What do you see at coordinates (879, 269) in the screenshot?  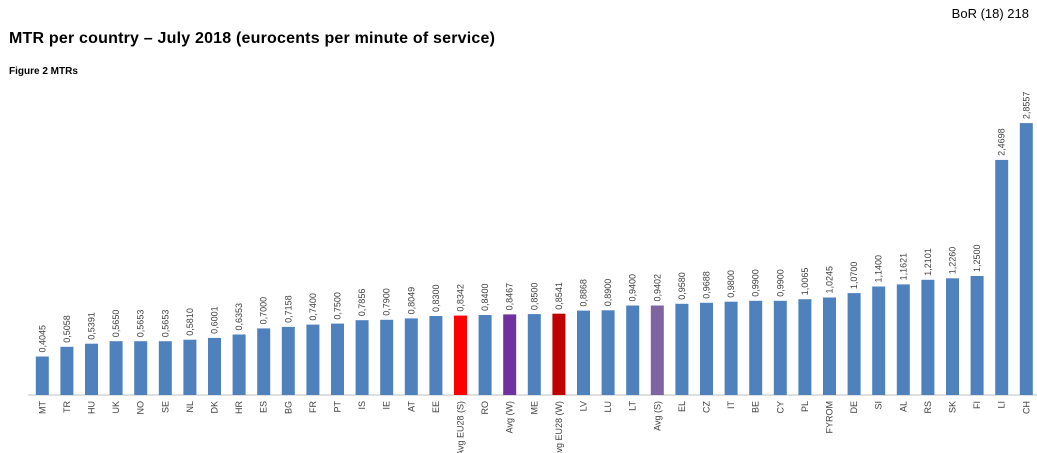 I see `value-label: 1,1400` at bounding box center [879, 269].